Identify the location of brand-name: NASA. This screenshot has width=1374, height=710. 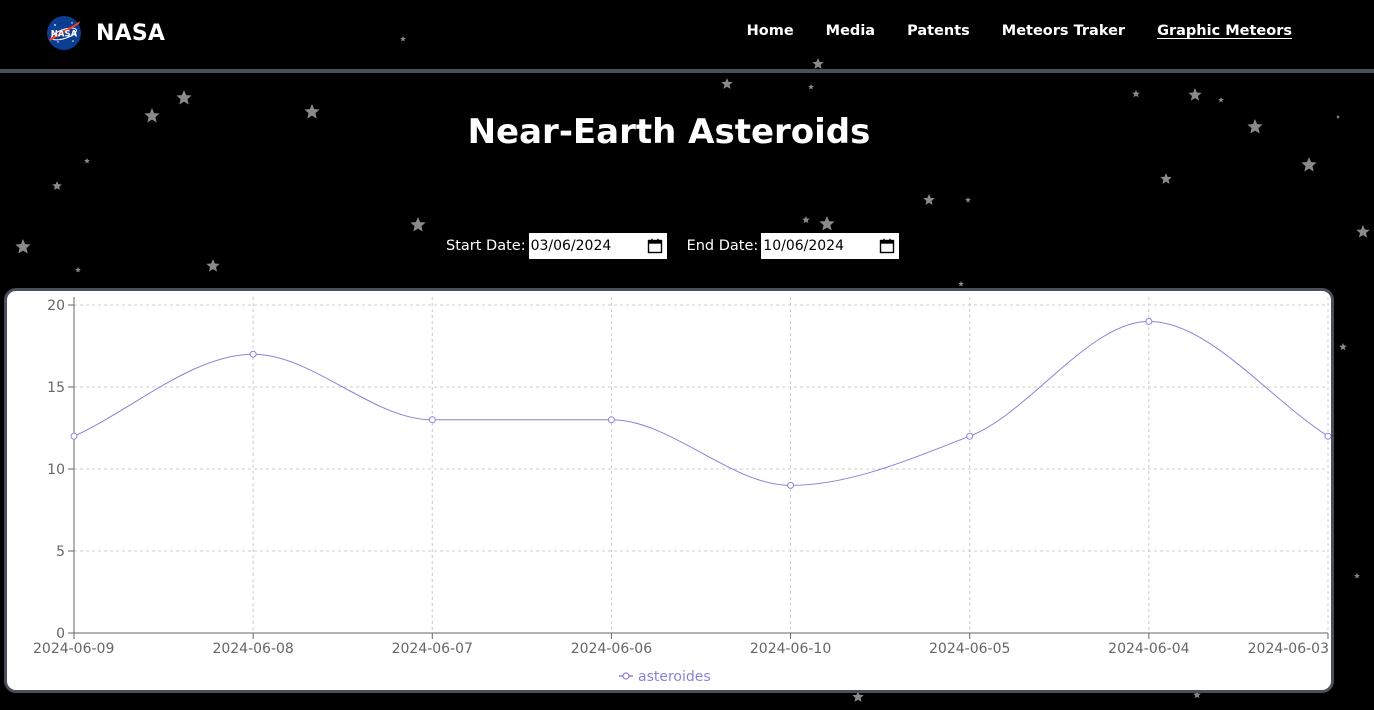
(131, 33).